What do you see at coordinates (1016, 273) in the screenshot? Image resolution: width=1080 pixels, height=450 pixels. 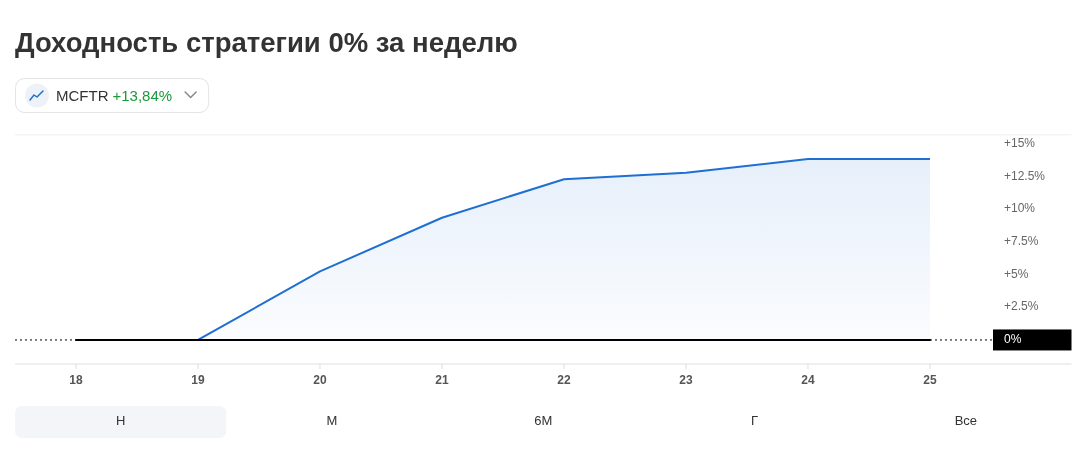 I see `y-tick-label: +5%` at bounding box center [1016, 273].